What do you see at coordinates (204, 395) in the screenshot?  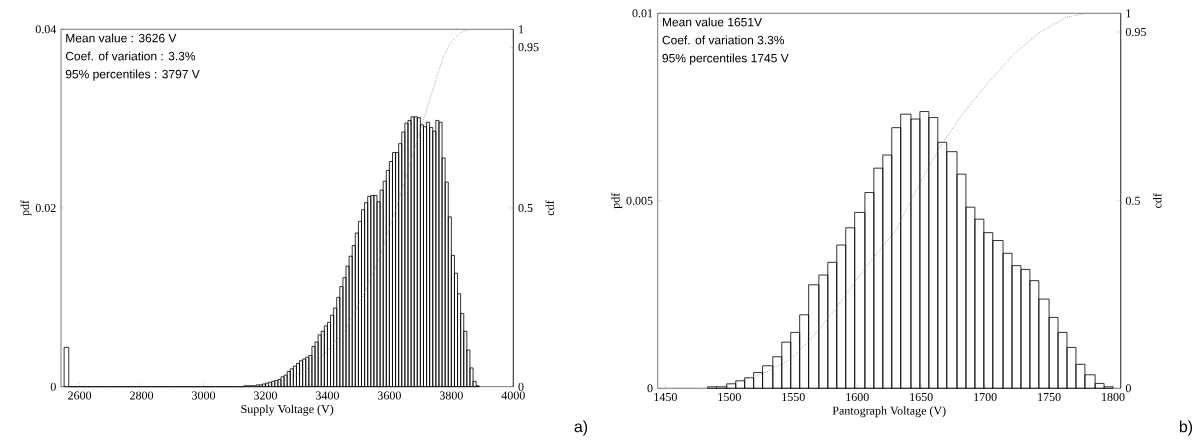 I see `x-tick-label: 3000` at bounding box center [204, 395].